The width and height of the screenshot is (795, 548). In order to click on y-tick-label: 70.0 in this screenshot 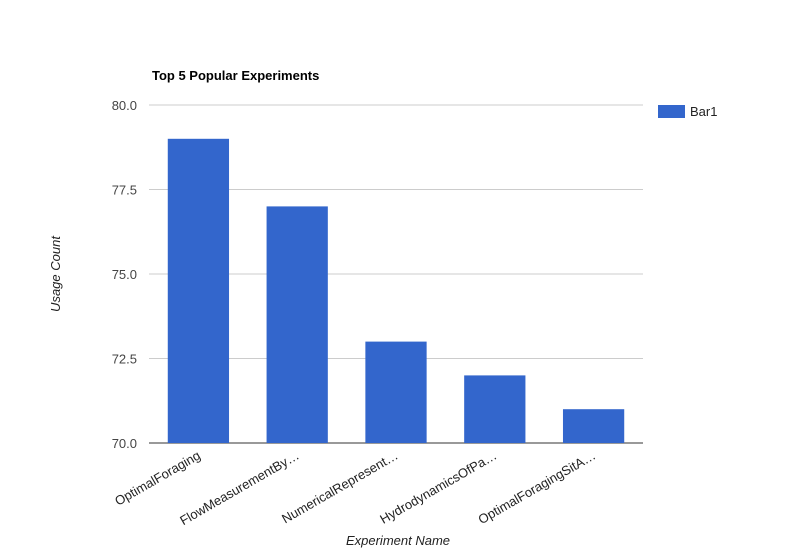, I will do `click(124, 443)`.